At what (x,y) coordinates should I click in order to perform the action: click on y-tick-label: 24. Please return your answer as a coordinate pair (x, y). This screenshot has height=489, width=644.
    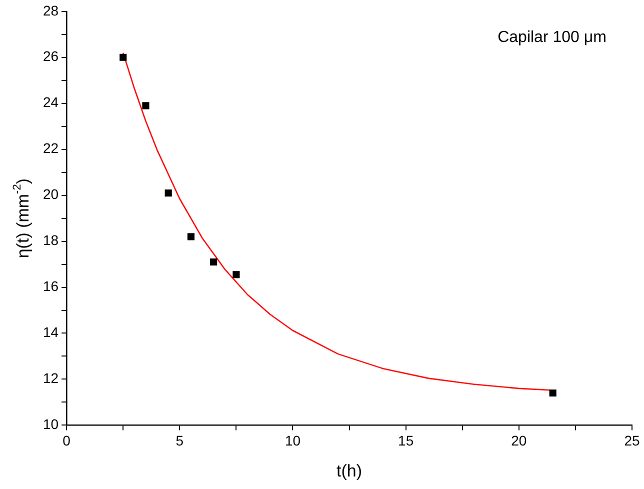
    Looking at the image, I should click on (50, 102).